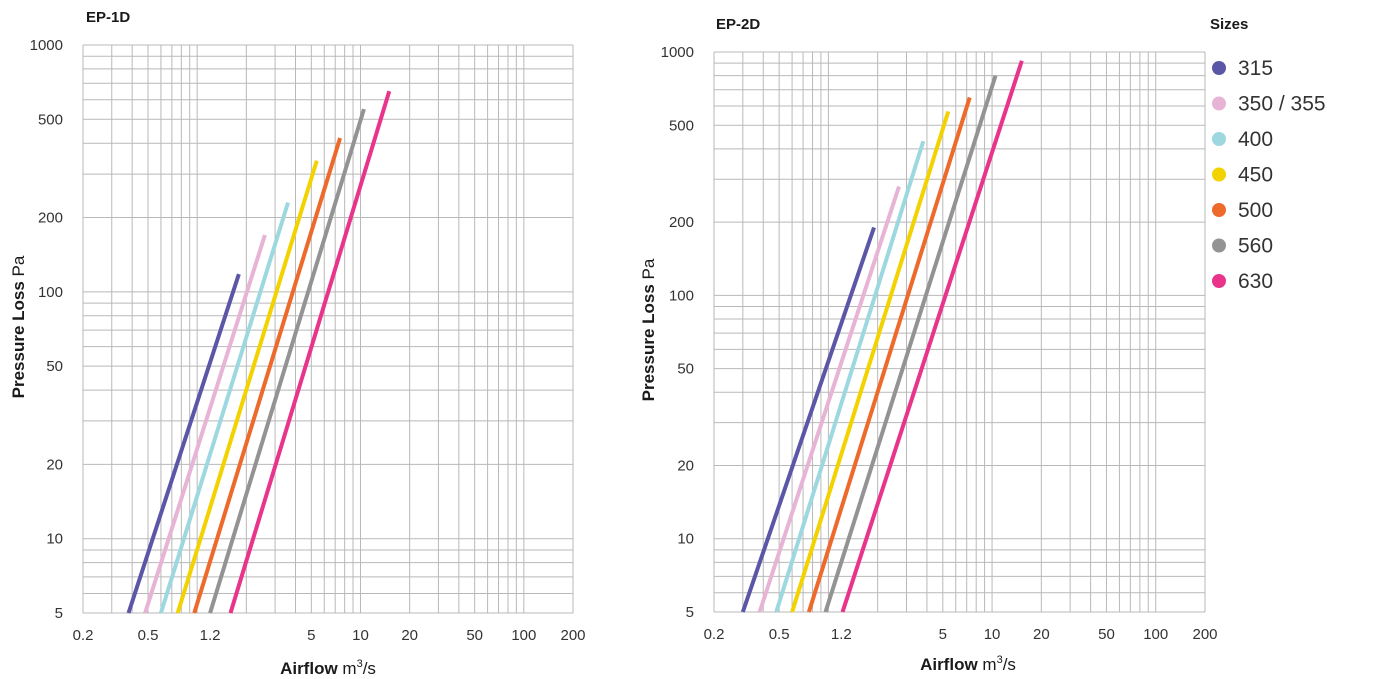  I want to click on legend: Sizes 315 350 / 355 400 450 500 560 630, so click(1268, 154).